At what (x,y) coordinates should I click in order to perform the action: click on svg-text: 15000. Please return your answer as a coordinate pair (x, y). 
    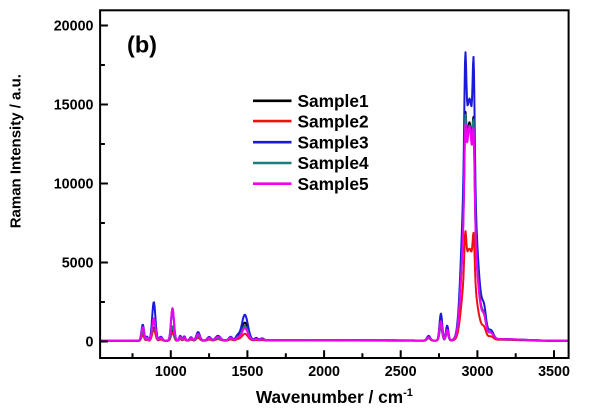
    Looking at the image, I should click on (74, 106).